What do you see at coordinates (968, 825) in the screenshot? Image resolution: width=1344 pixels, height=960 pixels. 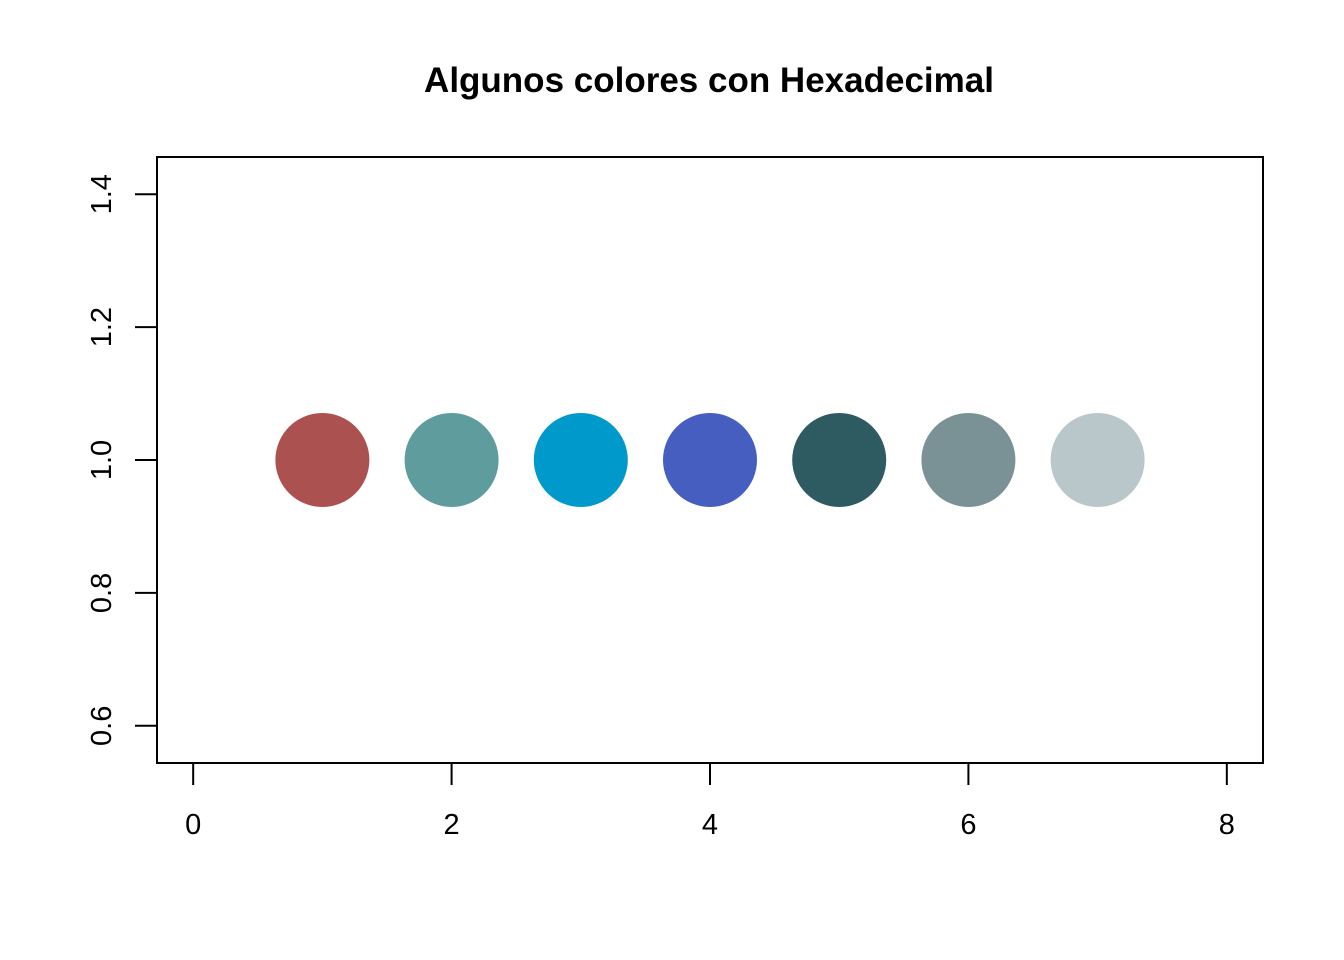 I see `x-tick-label: 6` at bounding box center [968, 825].